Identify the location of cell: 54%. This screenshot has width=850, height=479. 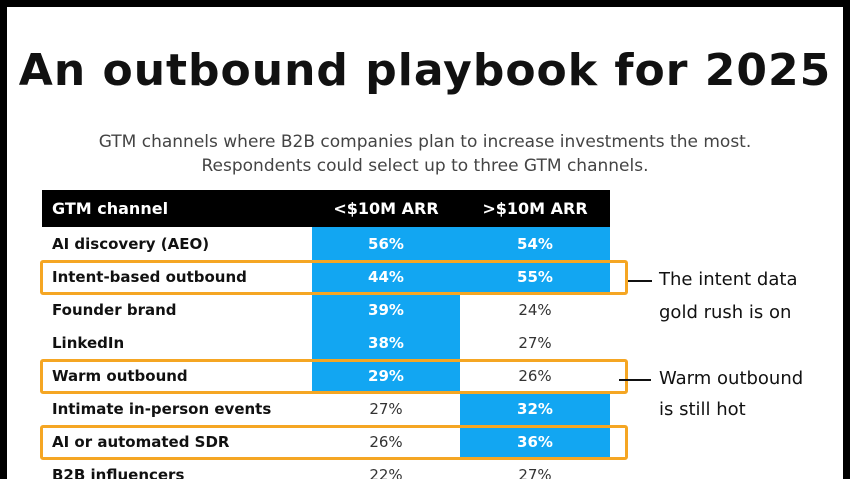
(535, 243).